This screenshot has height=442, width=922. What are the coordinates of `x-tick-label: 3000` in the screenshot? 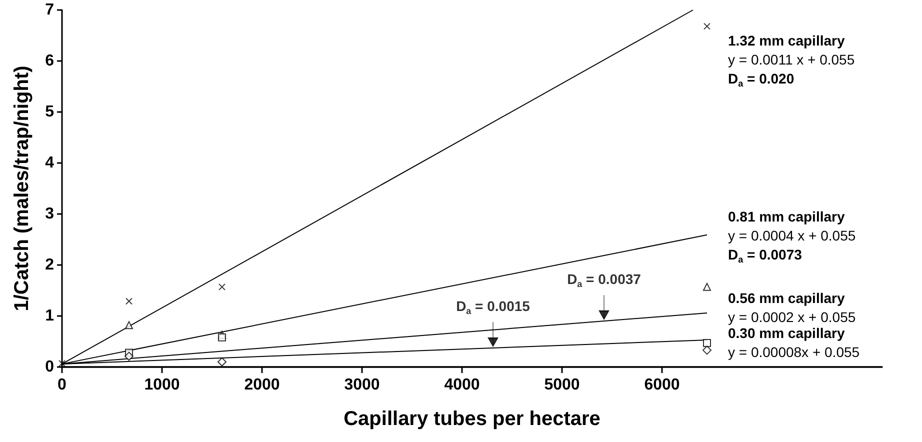 It's located at (362, 385).